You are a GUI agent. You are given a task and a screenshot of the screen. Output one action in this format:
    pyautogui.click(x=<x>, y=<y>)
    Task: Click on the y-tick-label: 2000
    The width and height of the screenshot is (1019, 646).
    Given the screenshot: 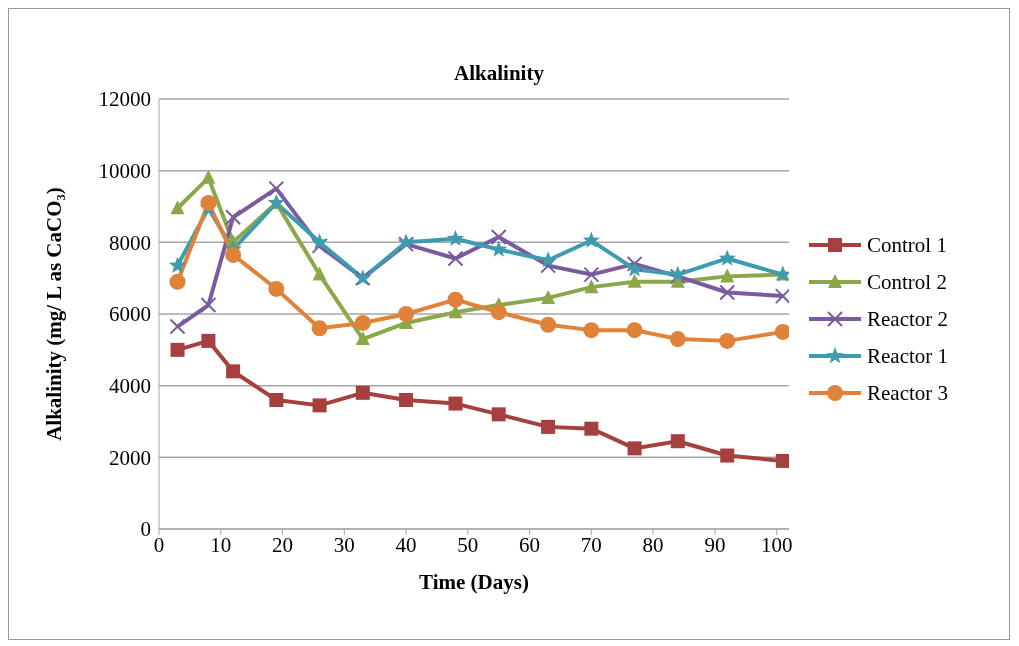 What is the action you would take?
    pyautogui.click(x=130, y=457)
    